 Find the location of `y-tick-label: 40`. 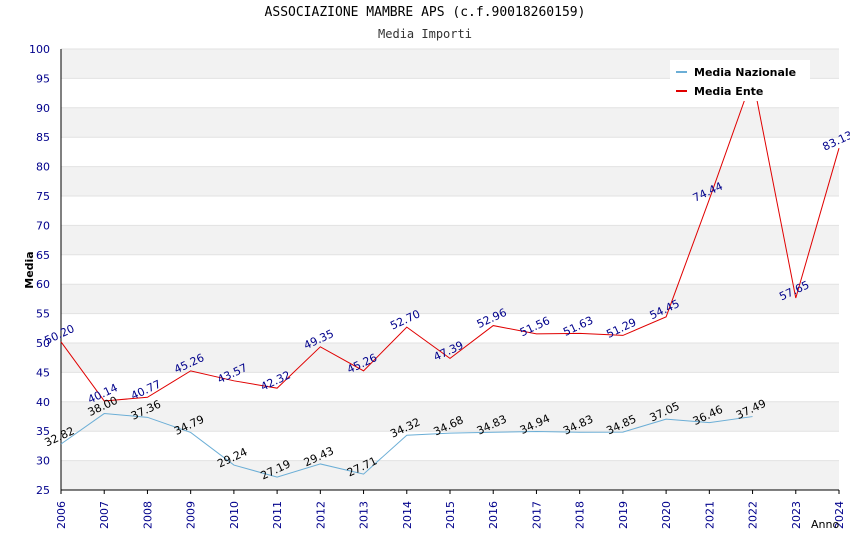

y-tick-label: 40 is located at coordinates (43, 402).